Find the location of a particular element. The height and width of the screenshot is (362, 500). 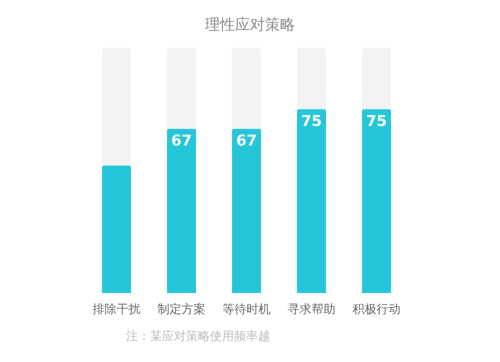

chart-title: 理性应对策略 is located at coordinates (250, 25).